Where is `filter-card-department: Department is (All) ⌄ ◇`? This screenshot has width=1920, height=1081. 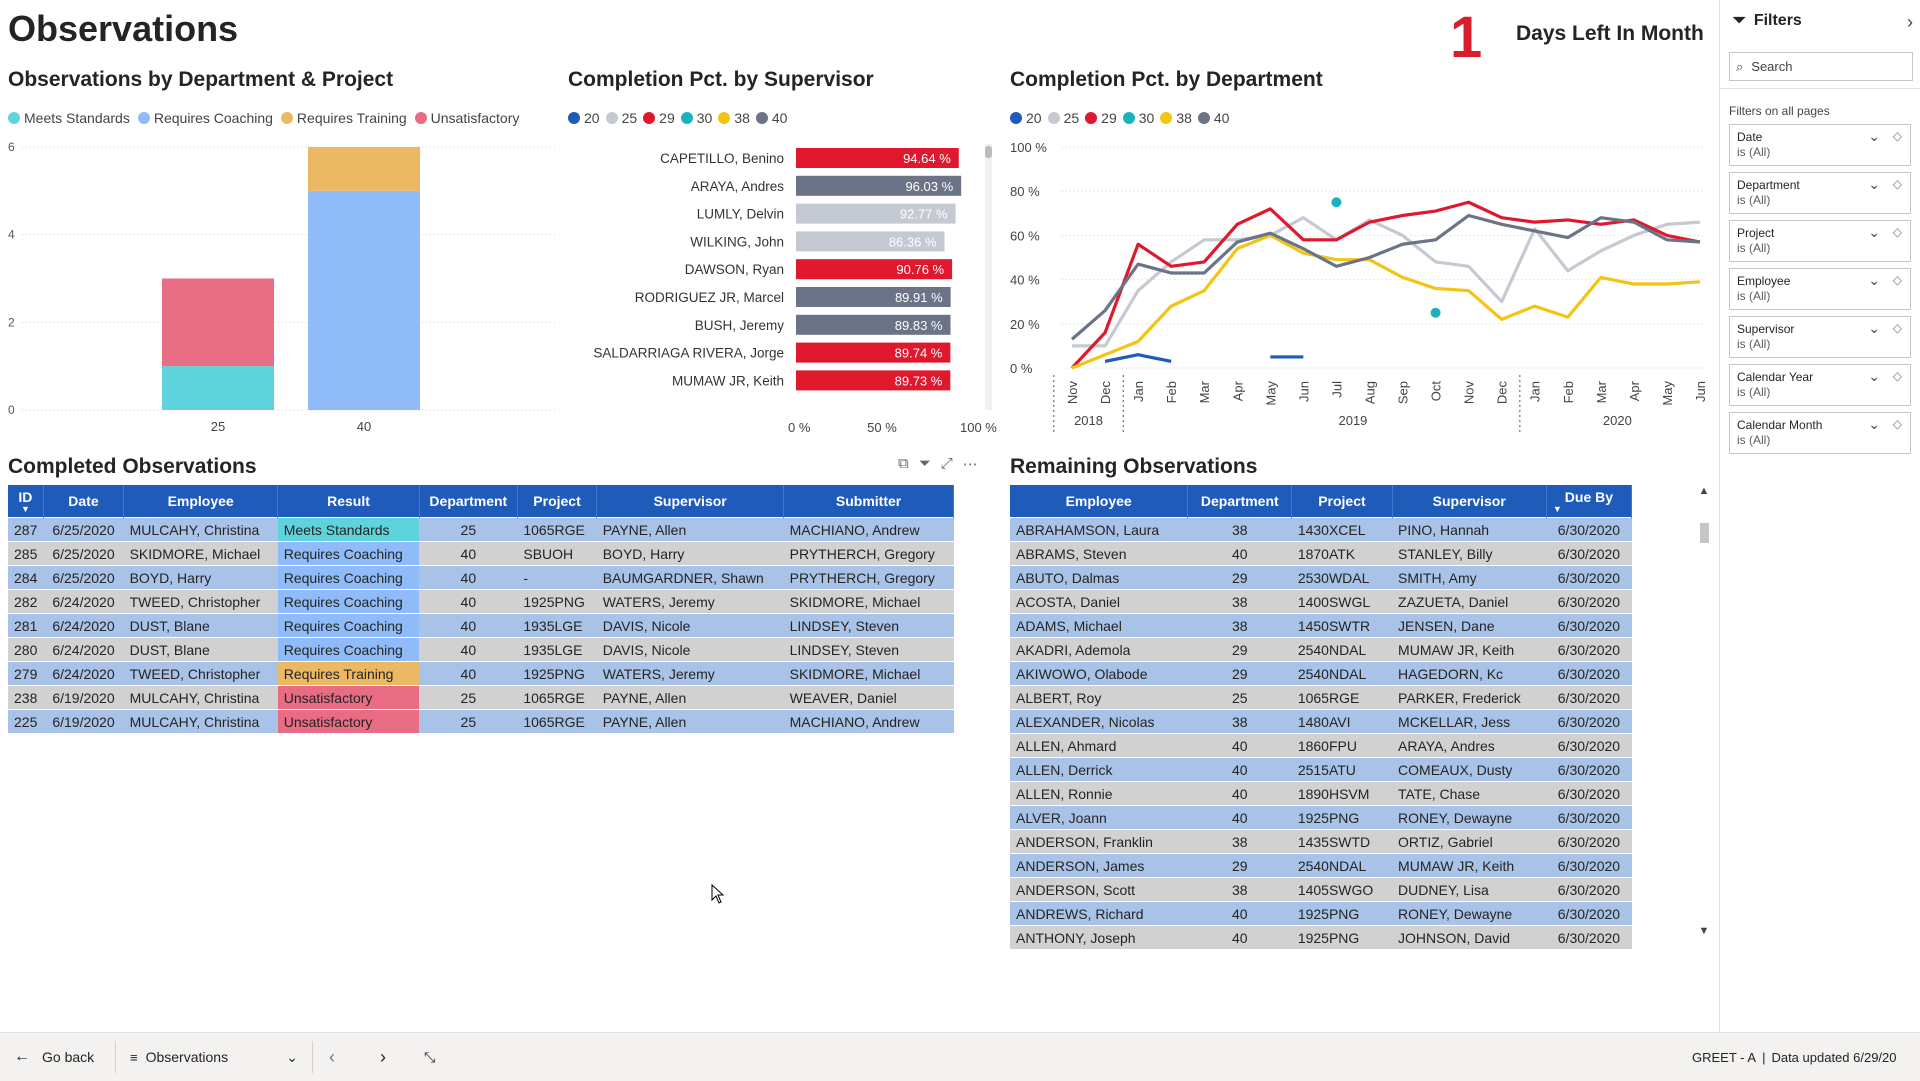 filter-card-department: Department is (All) ⌄ ◇ is located at coordinates (1820, 193).